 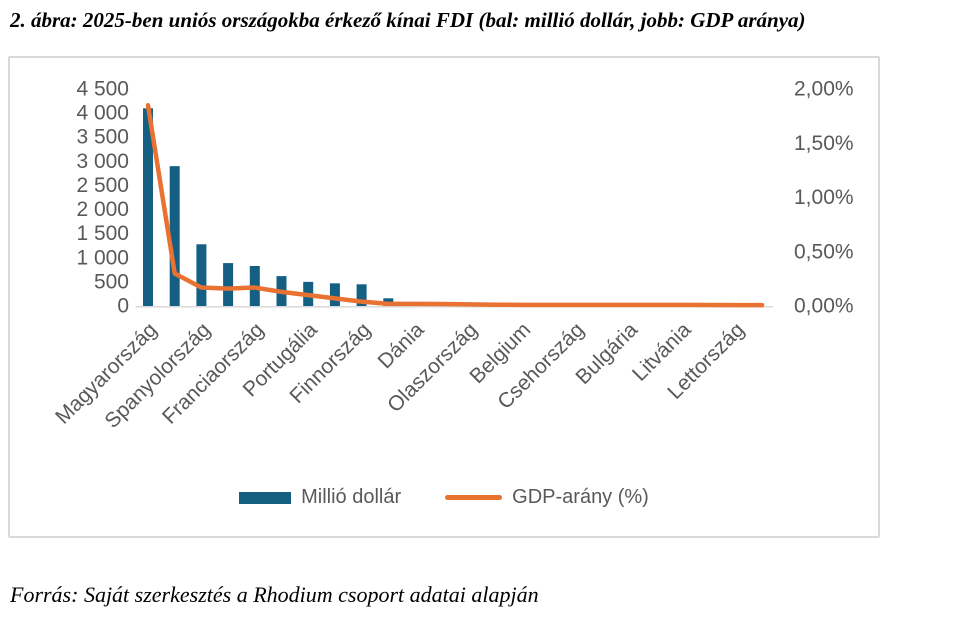 I want to click on legend-line-label: GDP-arány (%), so click(x=580, y=497).